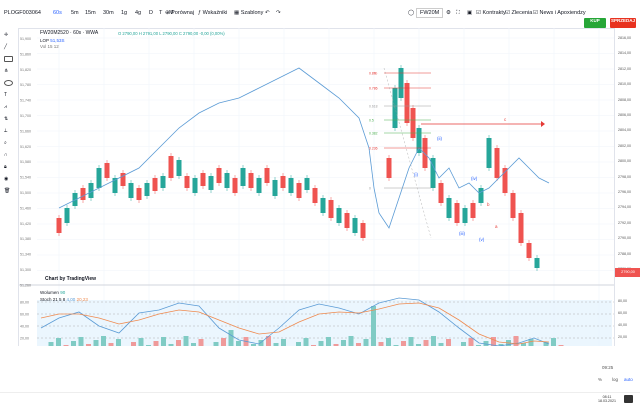  What do you see at coordinates (278, 13) in the screenshot?
I see `redo-icon: ↷` at bounding box center [278, 13].